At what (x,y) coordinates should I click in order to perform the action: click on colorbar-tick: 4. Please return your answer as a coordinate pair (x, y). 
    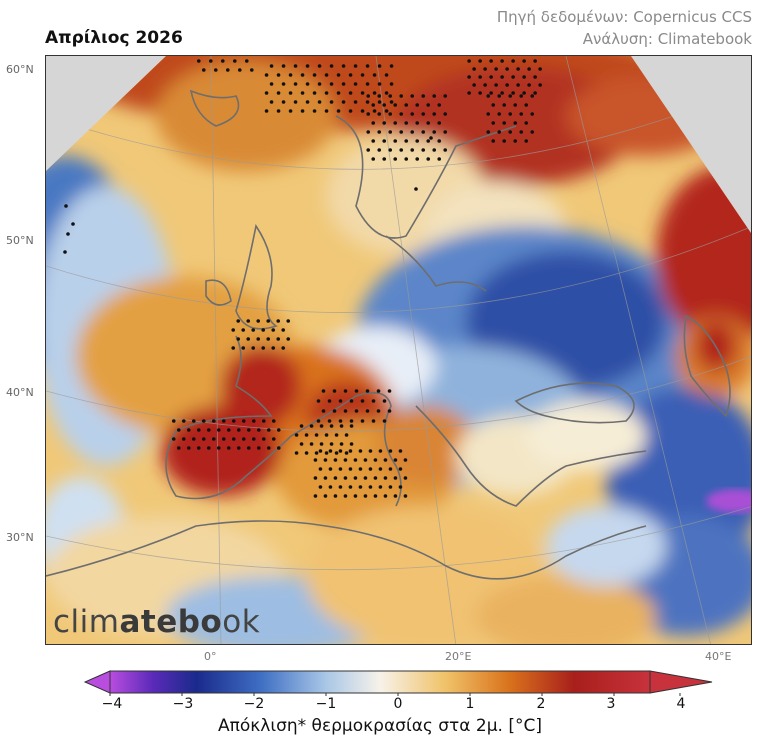
    Looking at the image, I should click on (681, 704).